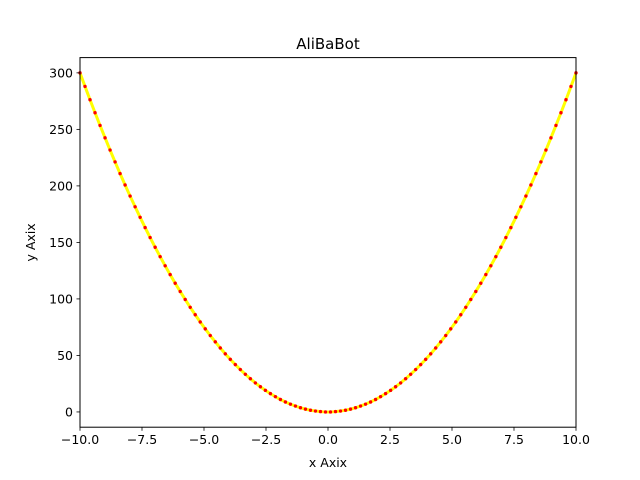 The height and width of the screenshot is (480, 640). Describe the element at coordinates (61, 242) in the screenshot. I see `y-tick-label: 150` at that location.